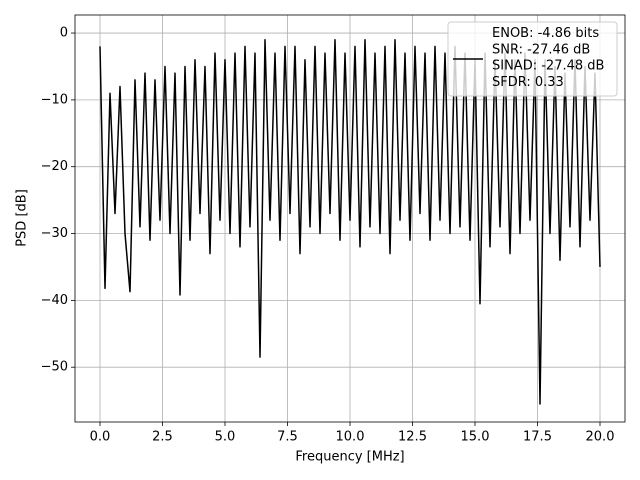  I want to click on x-tick-label: 20.0, so click(600, 437).